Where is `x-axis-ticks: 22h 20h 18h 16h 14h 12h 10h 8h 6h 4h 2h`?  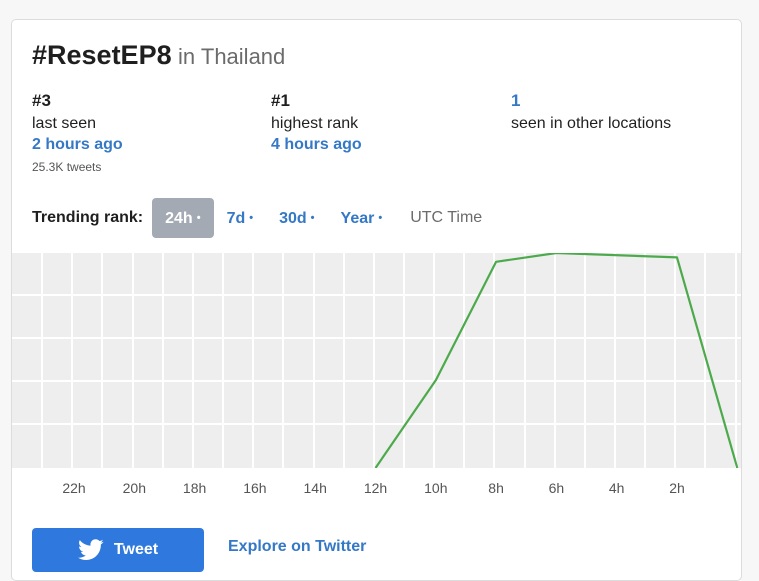 x-axis-ticks: 22h 20h 18h 16h 14h 12h 10h 8h 6h 4h 2h is located at coordinates (376, 490).